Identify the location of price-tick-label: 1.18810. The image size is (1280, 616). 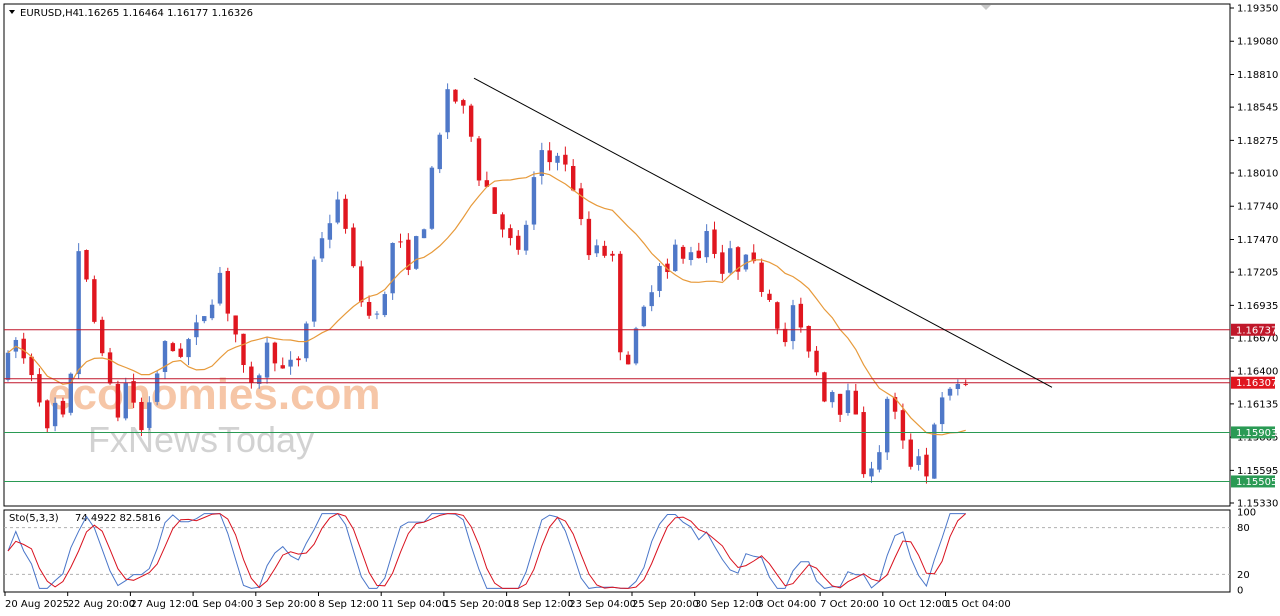
(1257, 75).